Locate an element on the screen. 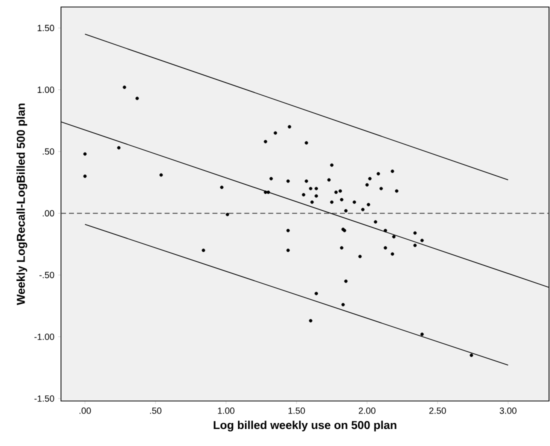 This screenshot has height=446, width=550. x-tick-label: 3.00 is located at coordinates (508, 411).